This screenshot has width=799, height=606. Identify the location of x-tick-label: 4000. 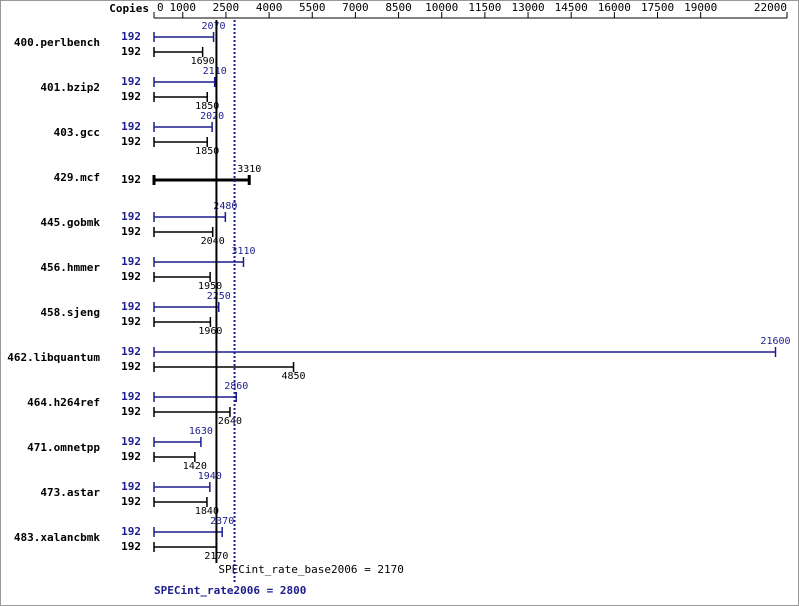
(269, 7).